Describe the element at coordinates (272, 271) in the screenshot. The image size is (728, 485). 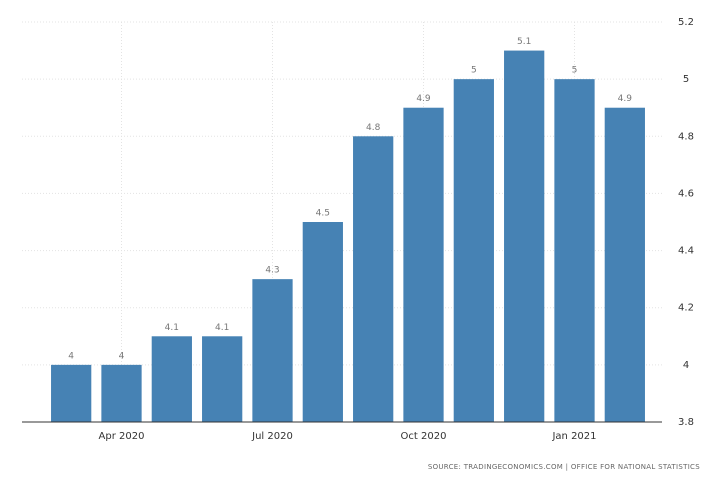
I see `value-label: 4.3` at that location.